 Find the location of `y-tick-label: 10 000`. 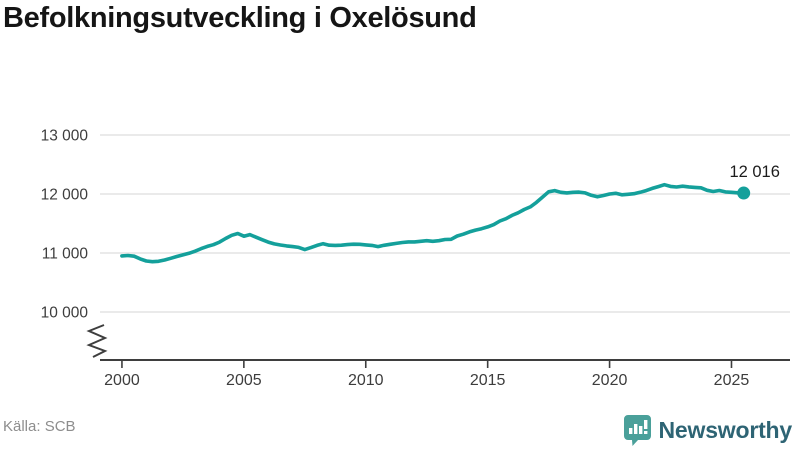

y-tick-label: 10 000 is located at coordinates (65, 313).